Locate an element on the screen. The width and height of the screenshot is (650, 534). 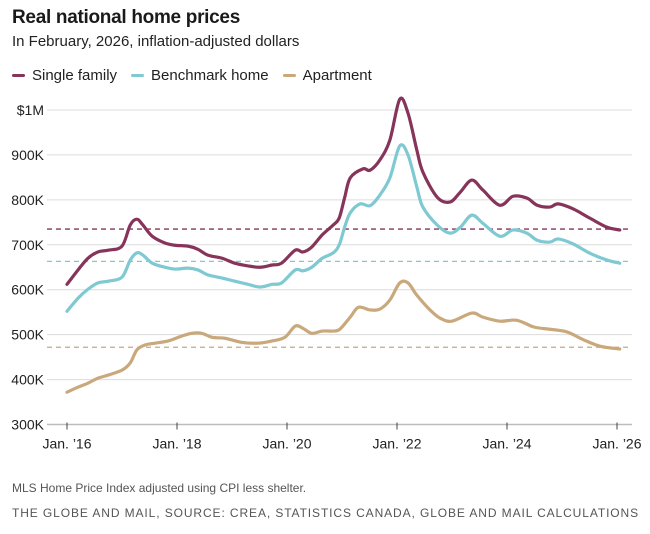
legend: Single family Benchmark home Apartment is located at coordinates (199, 75).